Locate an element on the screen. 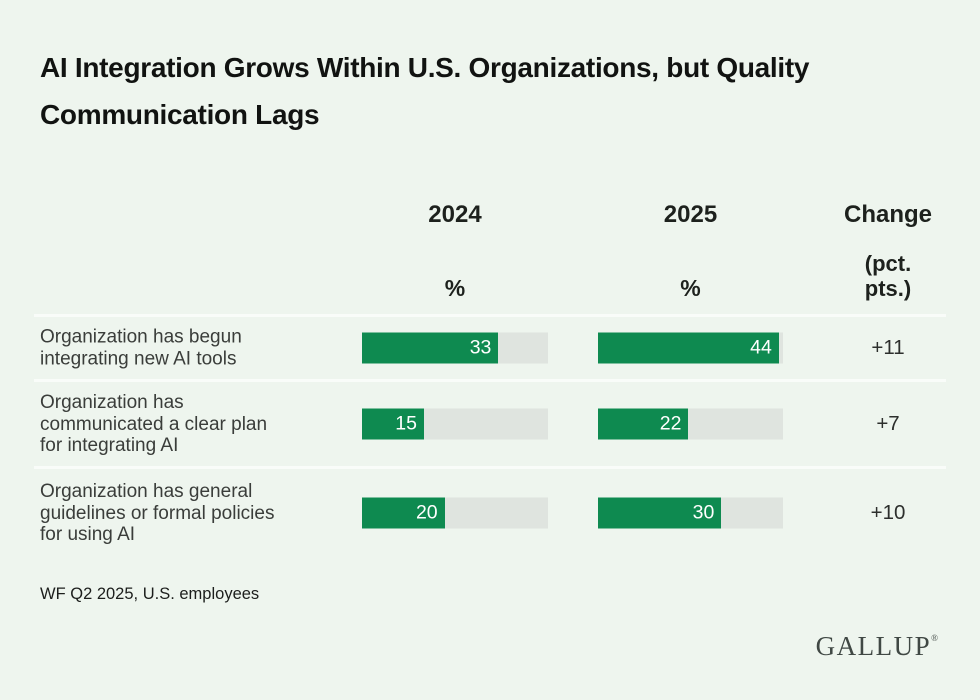  unit-label-2024: % is located at coordinates (455, 288).